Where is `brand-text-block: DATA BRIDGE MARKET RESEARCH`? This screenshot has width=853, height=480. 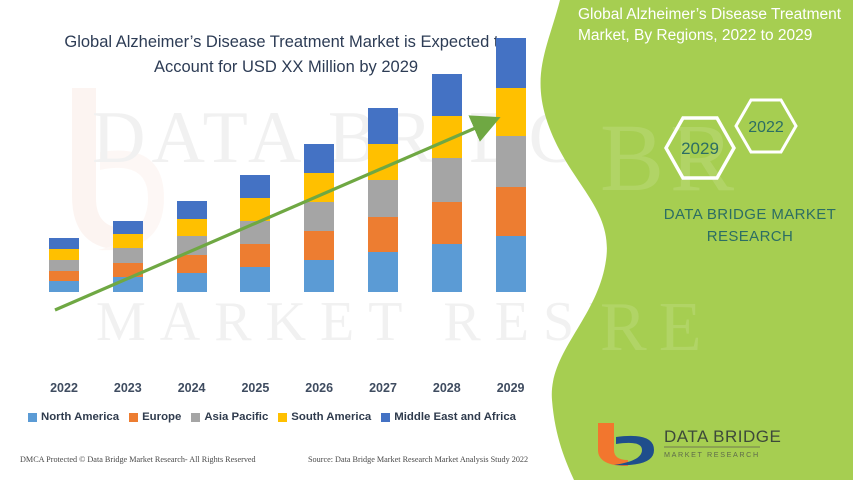
brand-text-block: DATA BRIDGE MARKET RESEARCH is located at coordinates (746, 226).